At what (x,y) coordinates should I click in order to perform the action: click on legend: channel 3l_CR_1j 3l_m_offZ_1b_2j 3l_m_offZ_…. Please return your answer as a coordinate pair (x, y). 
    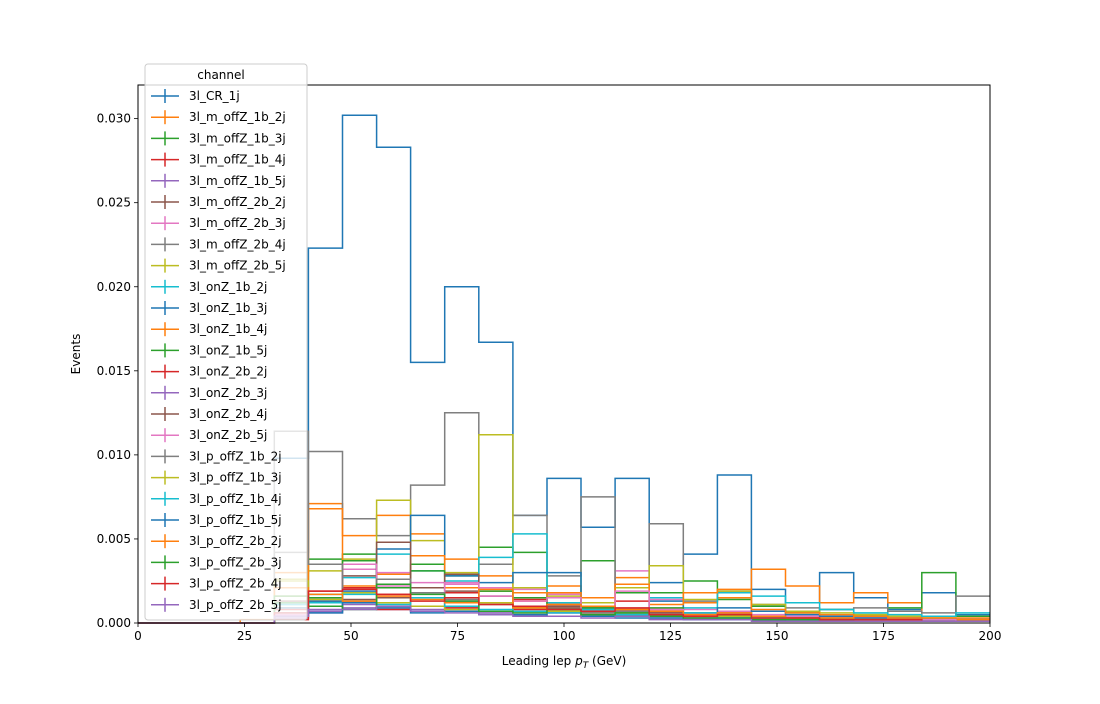
    Looking at the image, I should click on (226, 342).